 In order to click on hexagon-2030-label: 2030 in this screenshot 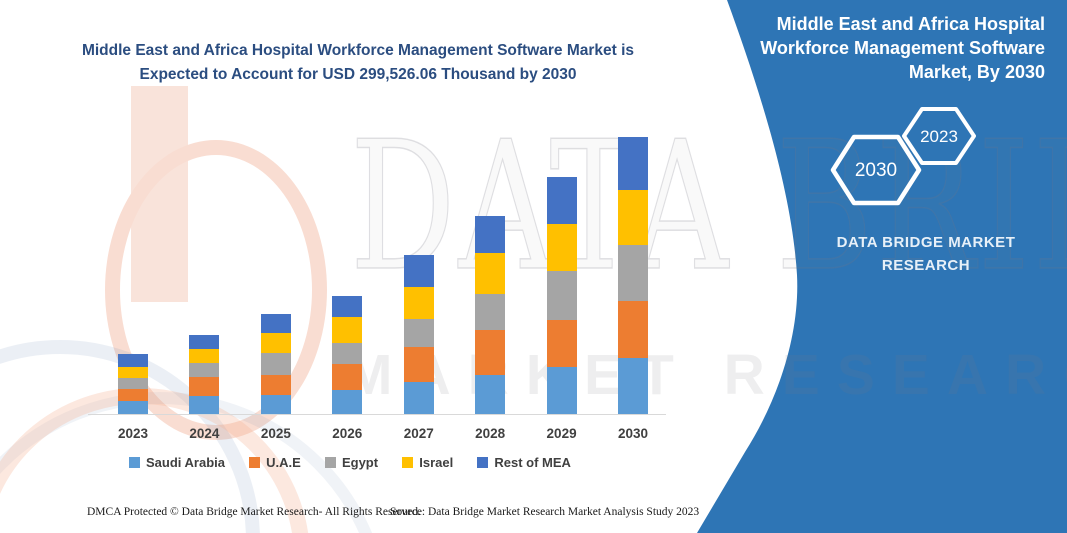, I will do `click(876, 170)`.